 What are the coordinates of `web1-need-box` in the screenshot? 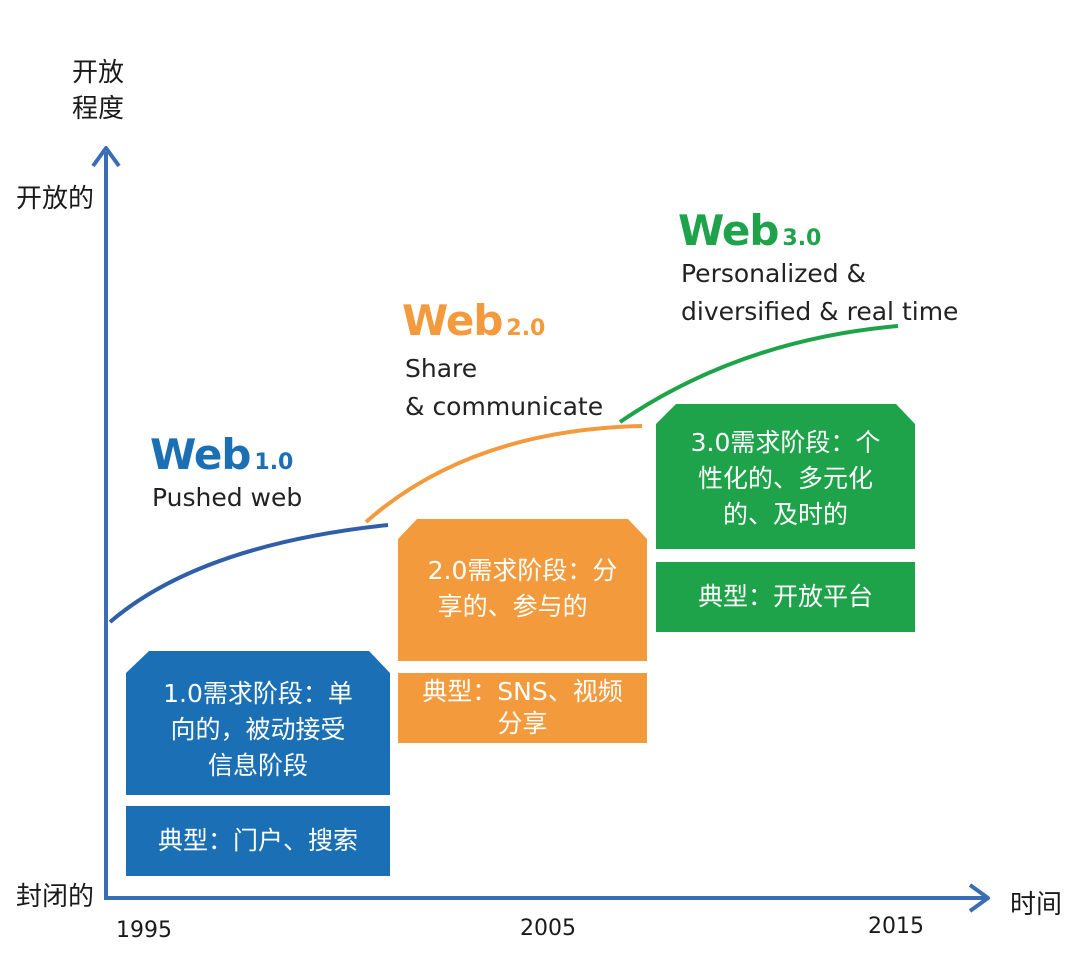 It's located at (258, 723).